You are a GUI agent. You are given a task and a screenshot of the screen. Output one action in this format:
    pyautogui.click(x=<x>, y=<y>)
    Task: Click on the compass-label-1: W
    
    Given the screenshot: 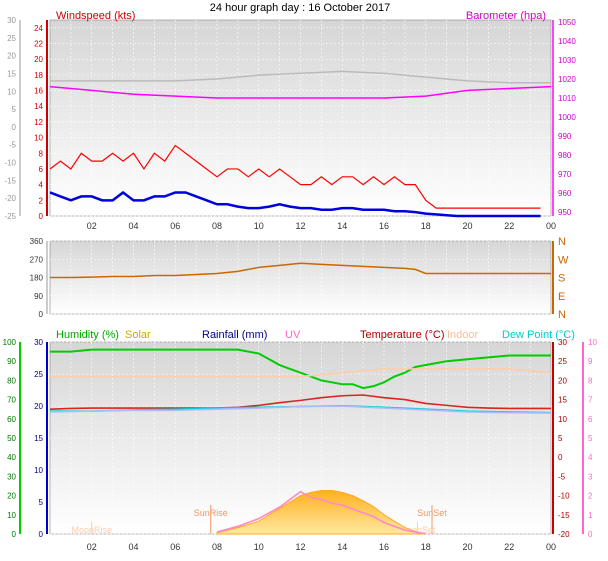 What is the action you would take?
    pyautogui.click(x=563, y=260)
    